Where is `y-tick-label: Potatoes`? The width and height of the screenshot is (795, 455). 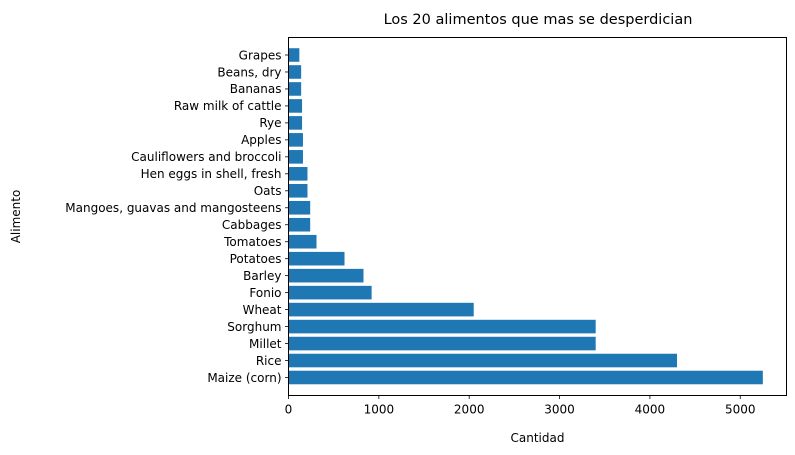 y-tick-label: Potatoes is located at coordinates (256, 259).